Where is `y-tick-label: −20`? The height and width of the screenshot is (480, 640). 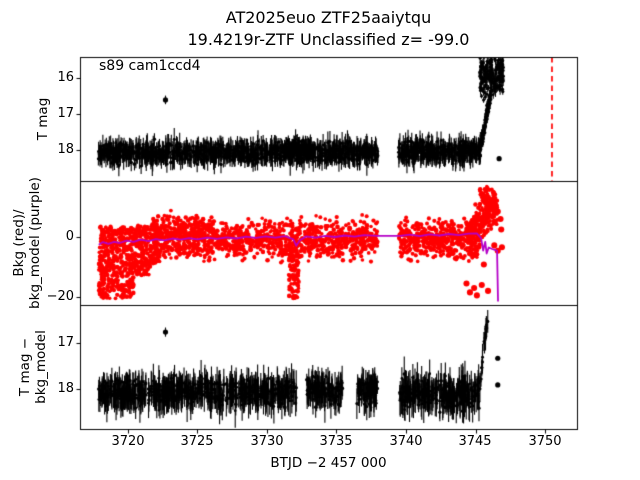
y-tick-label: −20 is located at coordinates (60, 296).